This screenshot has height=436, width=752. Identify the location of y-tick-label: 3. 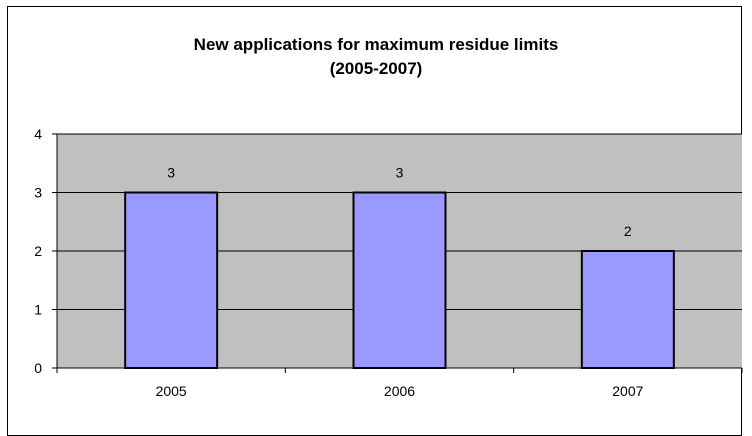
(38, 193).